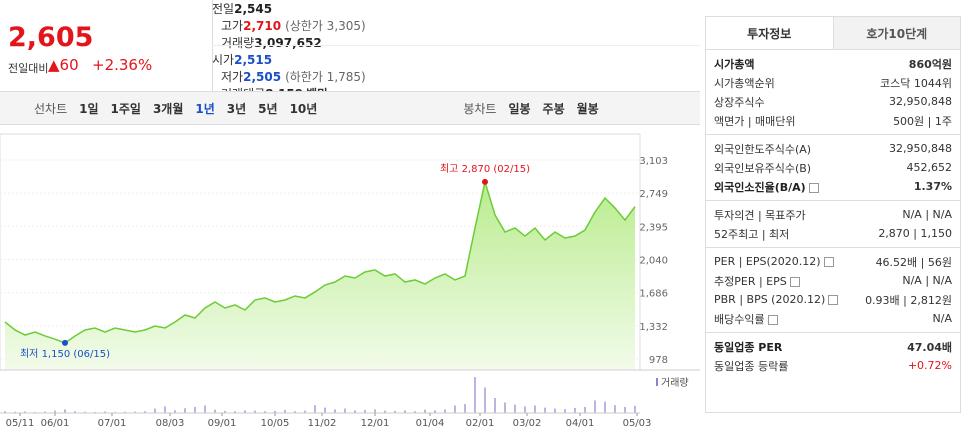  Describe the element at coordinates (89, 108) in the screenshot. I see `period-tab: 1일` at that location.